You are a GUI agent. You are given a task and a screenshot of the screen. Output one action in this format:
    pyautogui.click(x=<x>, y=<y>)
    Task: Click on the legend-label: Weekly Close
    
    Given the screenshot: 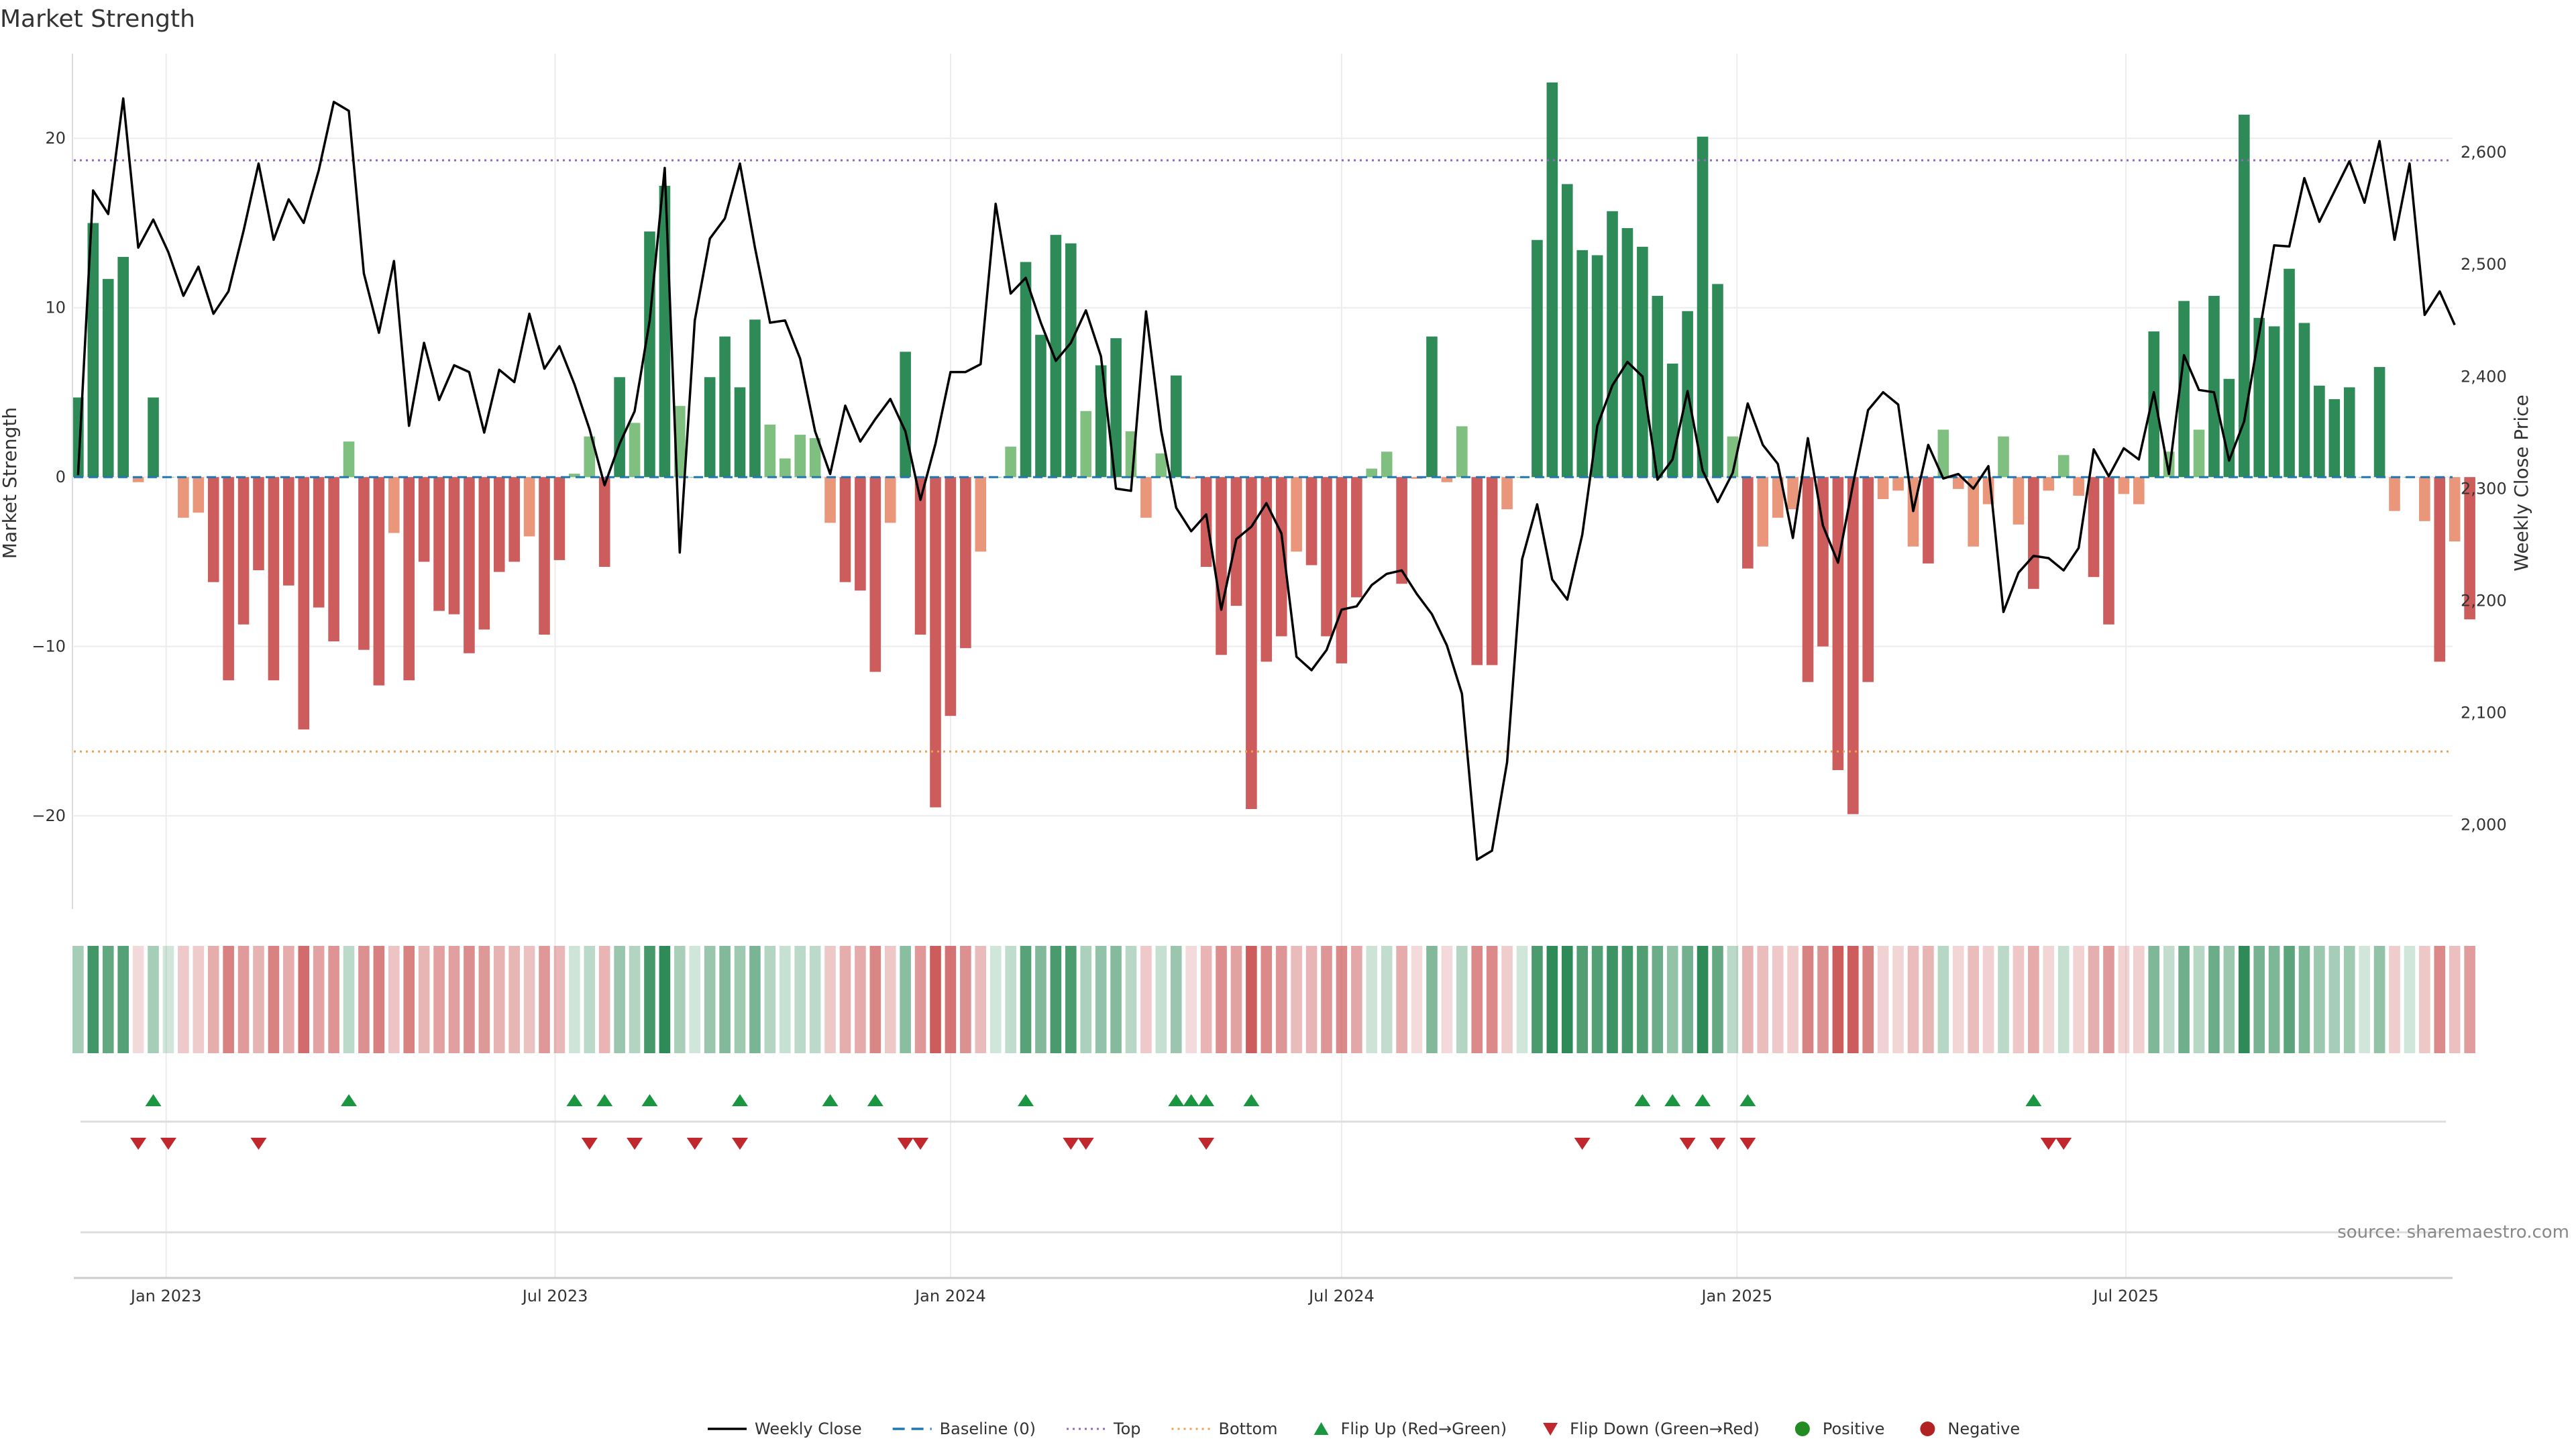 What is the action you would take?
    pyautogui.click(x=808, y=1428)
    